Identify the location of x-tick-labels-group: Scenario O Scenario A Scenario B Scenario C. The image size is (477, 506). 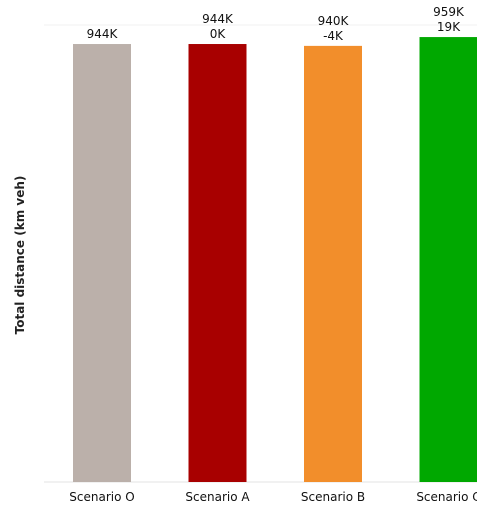
(273, 497).